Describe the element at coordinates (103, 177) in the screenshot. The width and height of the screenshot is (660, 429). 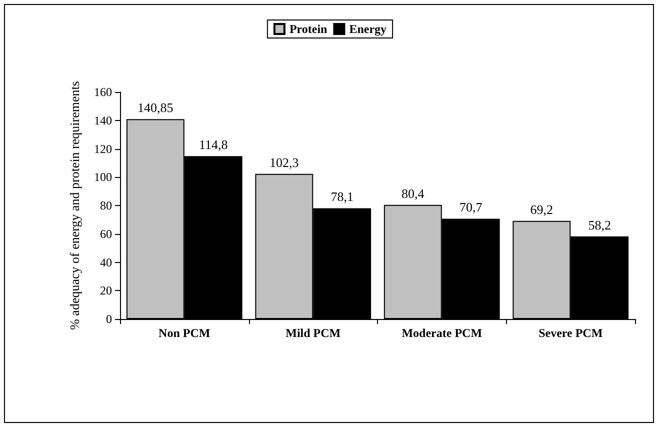
I see `y-tick-label: 100` at that location.